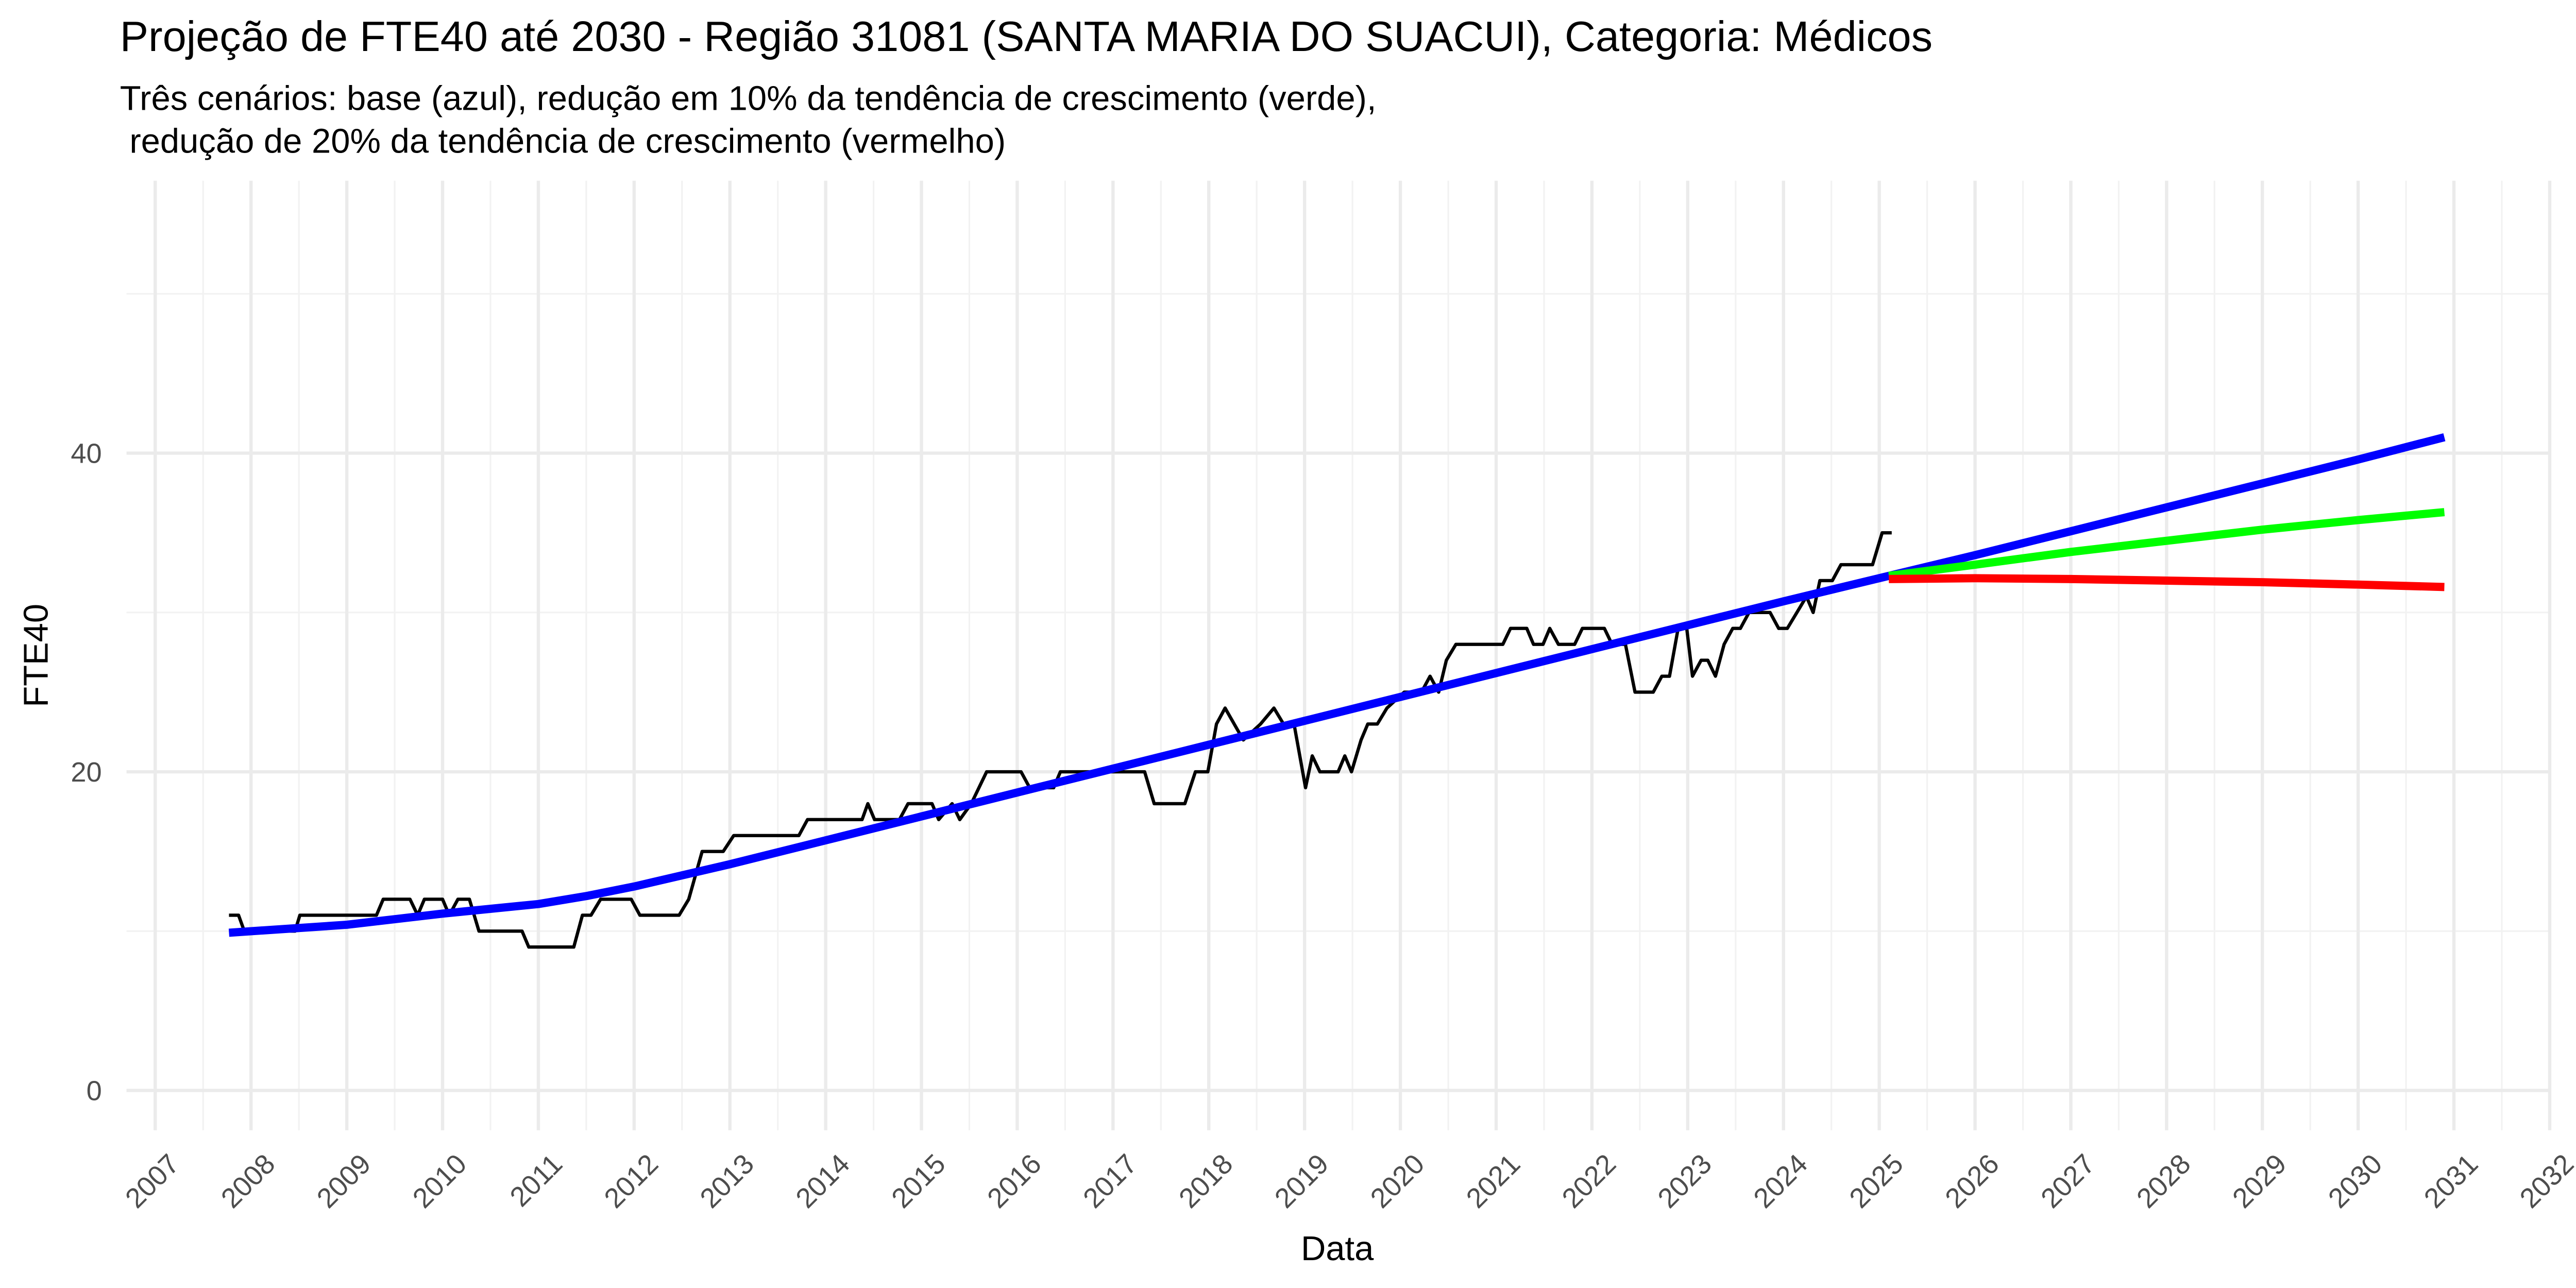 Image resolution: width=2576 pixels, height=1288 pixels. What do you see at coordinates (35, 655) in the screenshot?
I see `y-axis-label: FTE40` at bounding box center [35, 655].